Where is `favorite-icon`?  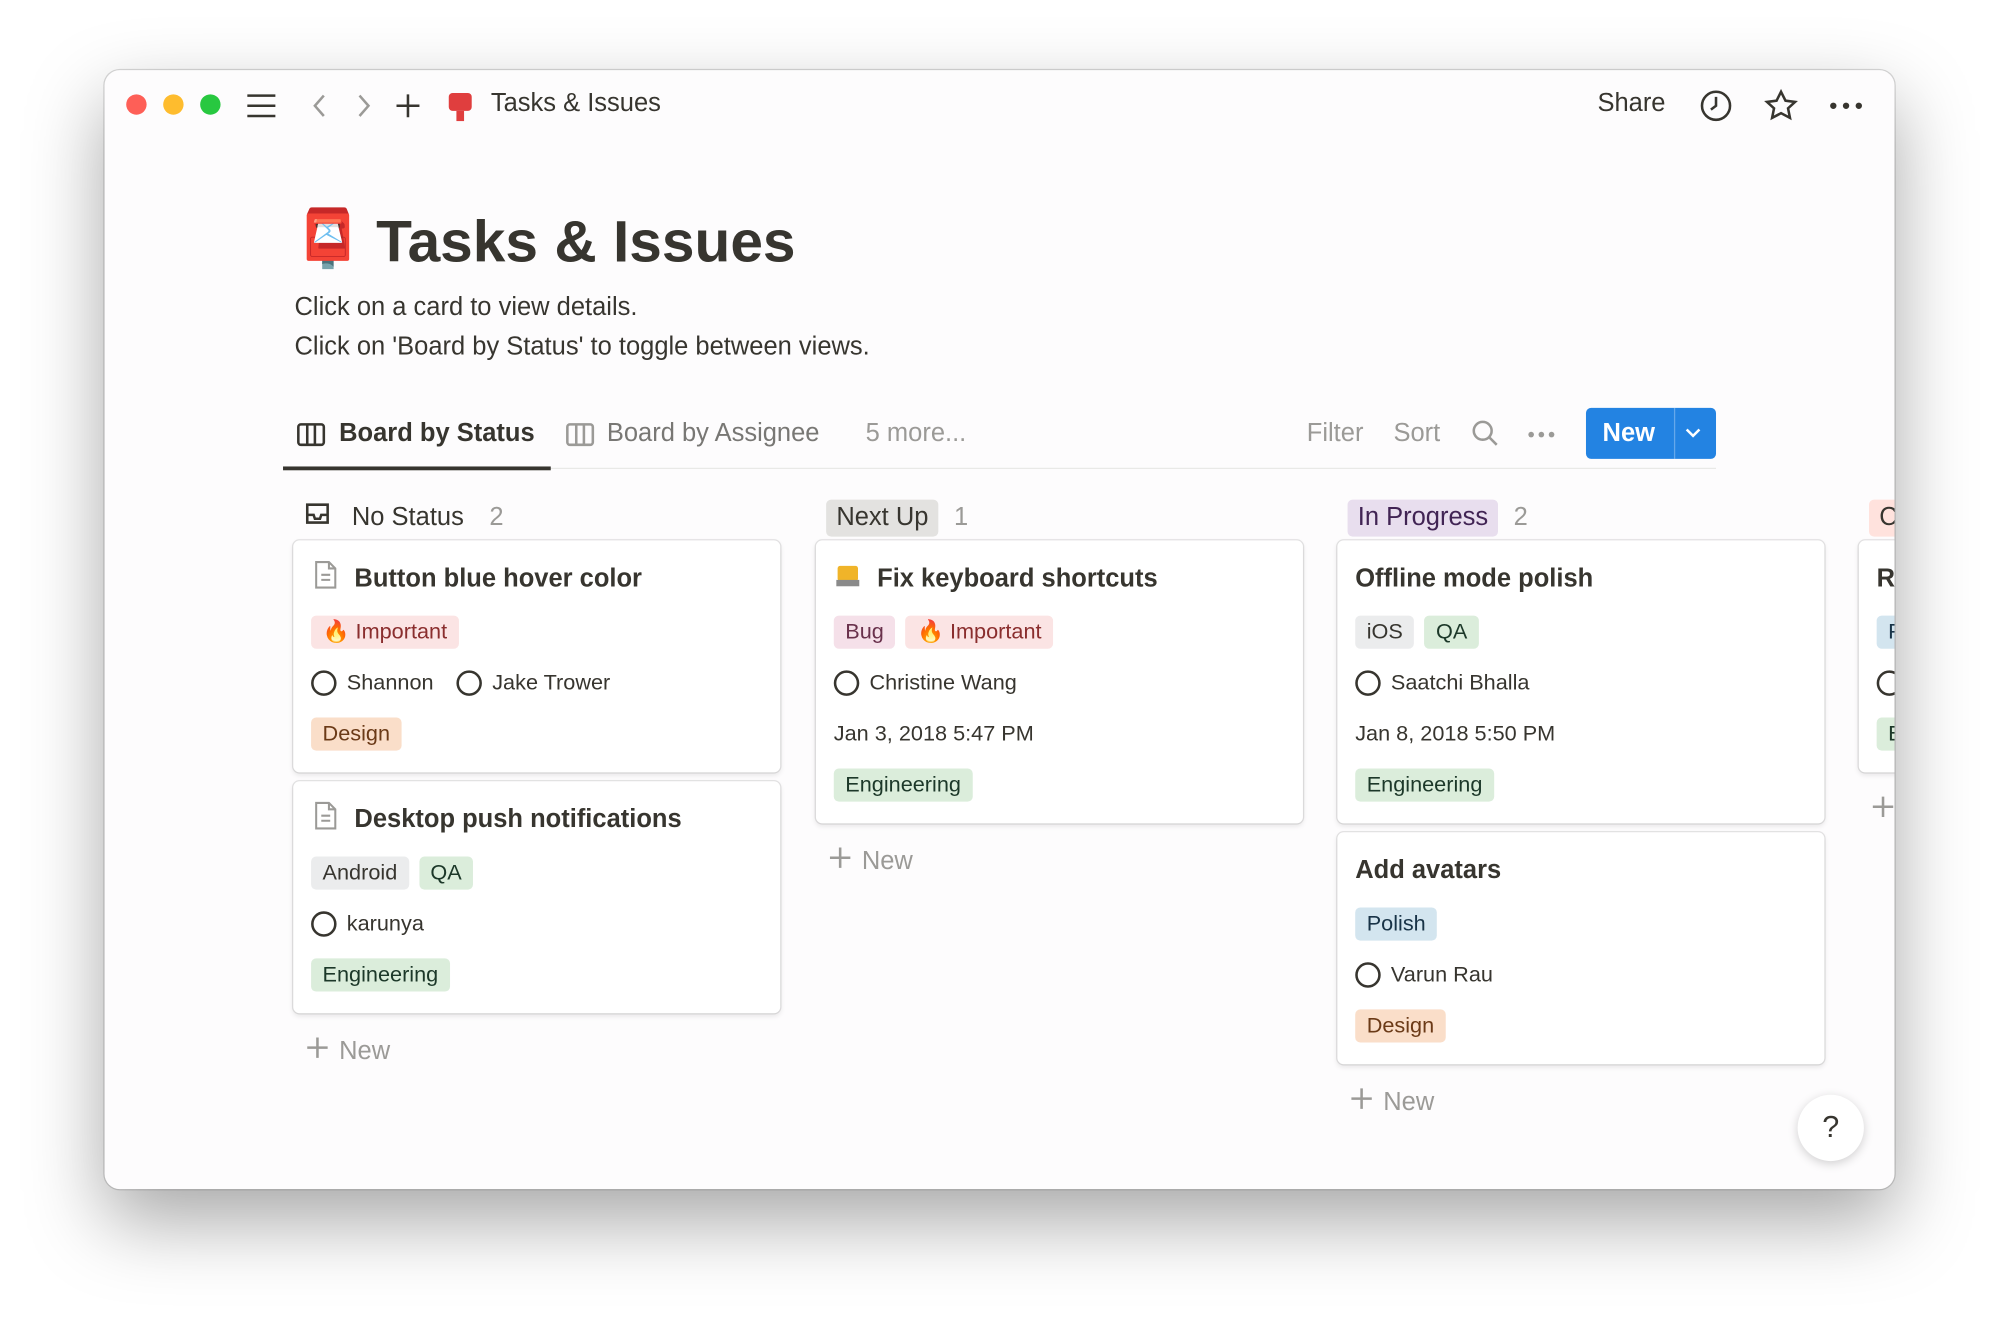 favorite-icon is located at coordinates (1781, 104).